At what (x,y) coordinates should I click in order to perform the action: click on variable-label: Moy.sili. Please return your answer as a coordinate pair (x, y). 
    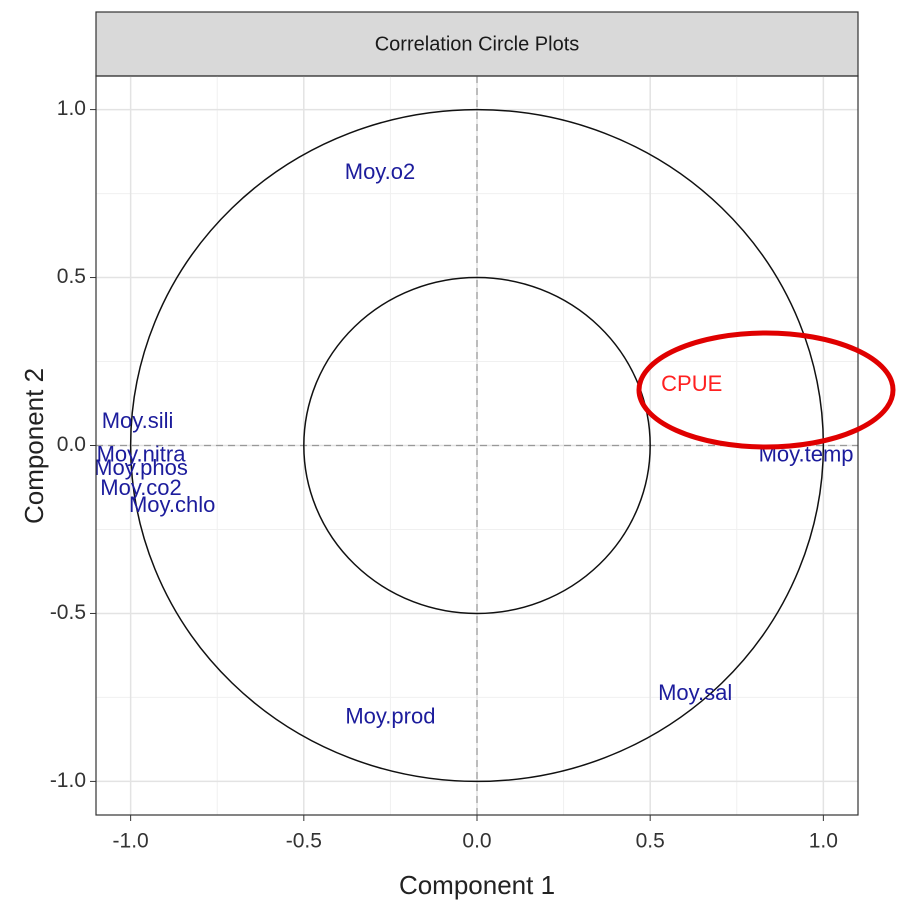
    Looking at the image, I should click on (138, 420).